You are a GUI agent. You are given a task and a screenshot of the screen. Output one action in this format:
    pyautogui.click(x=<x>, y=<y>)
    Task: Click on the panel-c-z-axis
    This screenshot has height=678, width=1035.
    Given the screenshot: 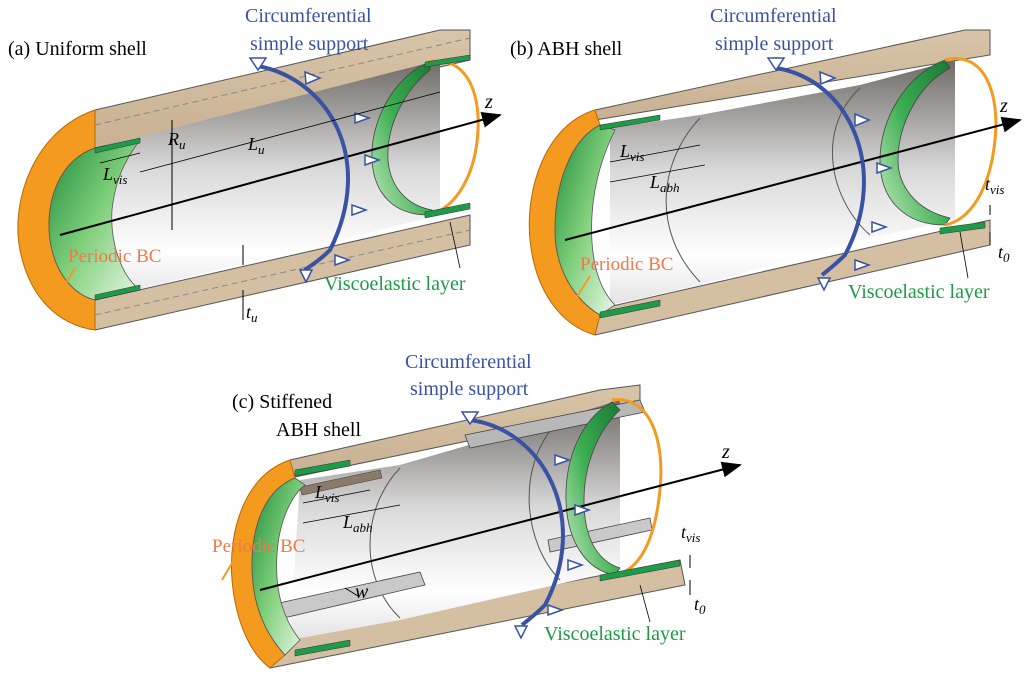 What is the action you would take?
    pyautogui.click(x=500, y=526)
    